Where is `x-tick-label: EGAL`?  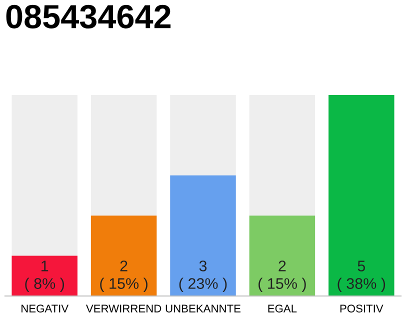
x-tick-label: EGAL is located at coordinates (282, 308).